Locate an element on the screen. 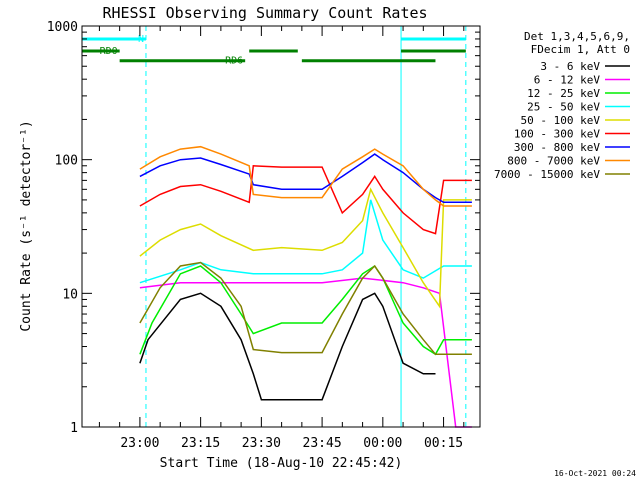 Image resolution: width=640 pixels, height=480 pixels. legend-label: 50 - 100 keV is located at coordinates (561, 120).